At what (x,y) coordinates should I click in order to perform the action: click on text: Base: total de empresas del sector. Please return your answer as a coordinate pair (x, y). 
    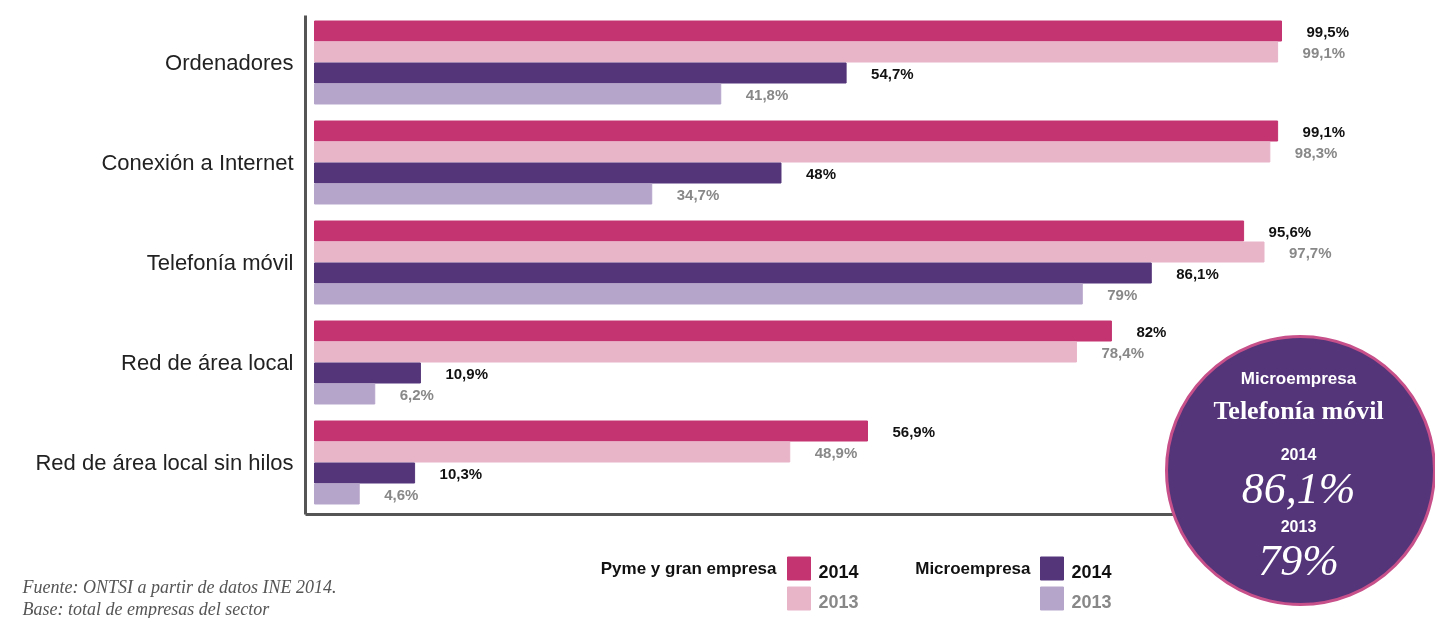
    Looking at the image, I should click on (146, 608).